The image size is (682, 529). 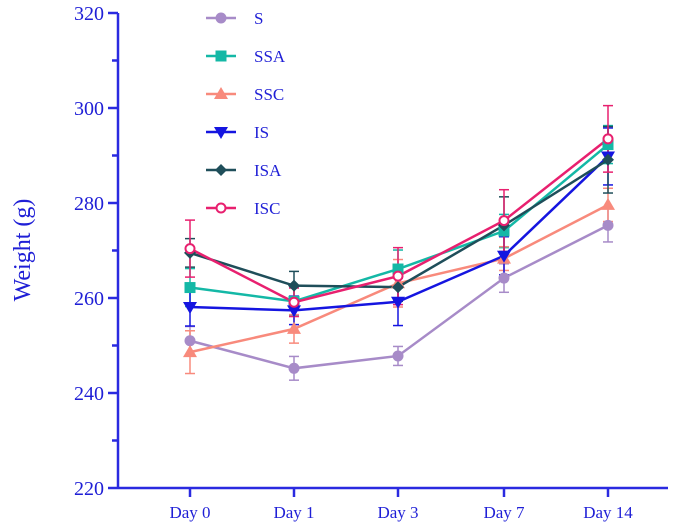 What do you see at coordinates (89, 394) in the screenshot?
I see `y-tick-label: 240` at bounding box center [89, 394].